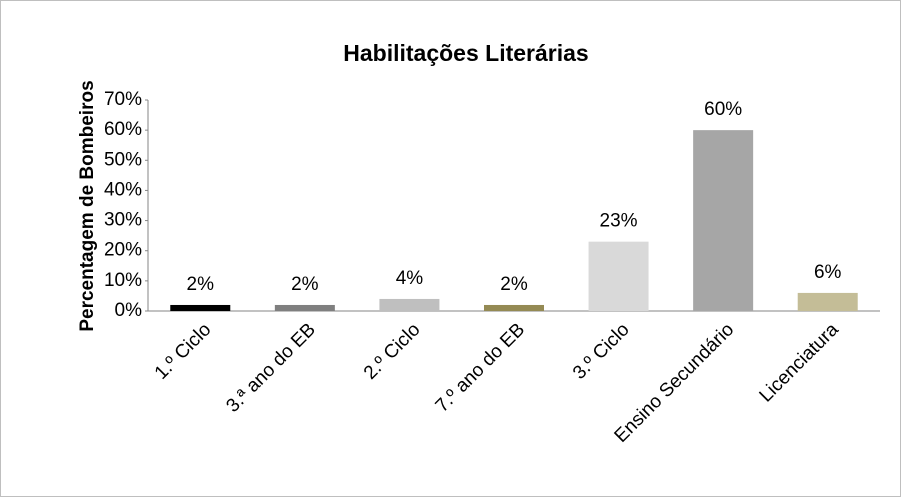 This screenshot has height=498, width=902. What do you see at coordinates (123, 189) in the screenshot?
I see `y-tick-label: 40%` at bounding box center [123, 189].